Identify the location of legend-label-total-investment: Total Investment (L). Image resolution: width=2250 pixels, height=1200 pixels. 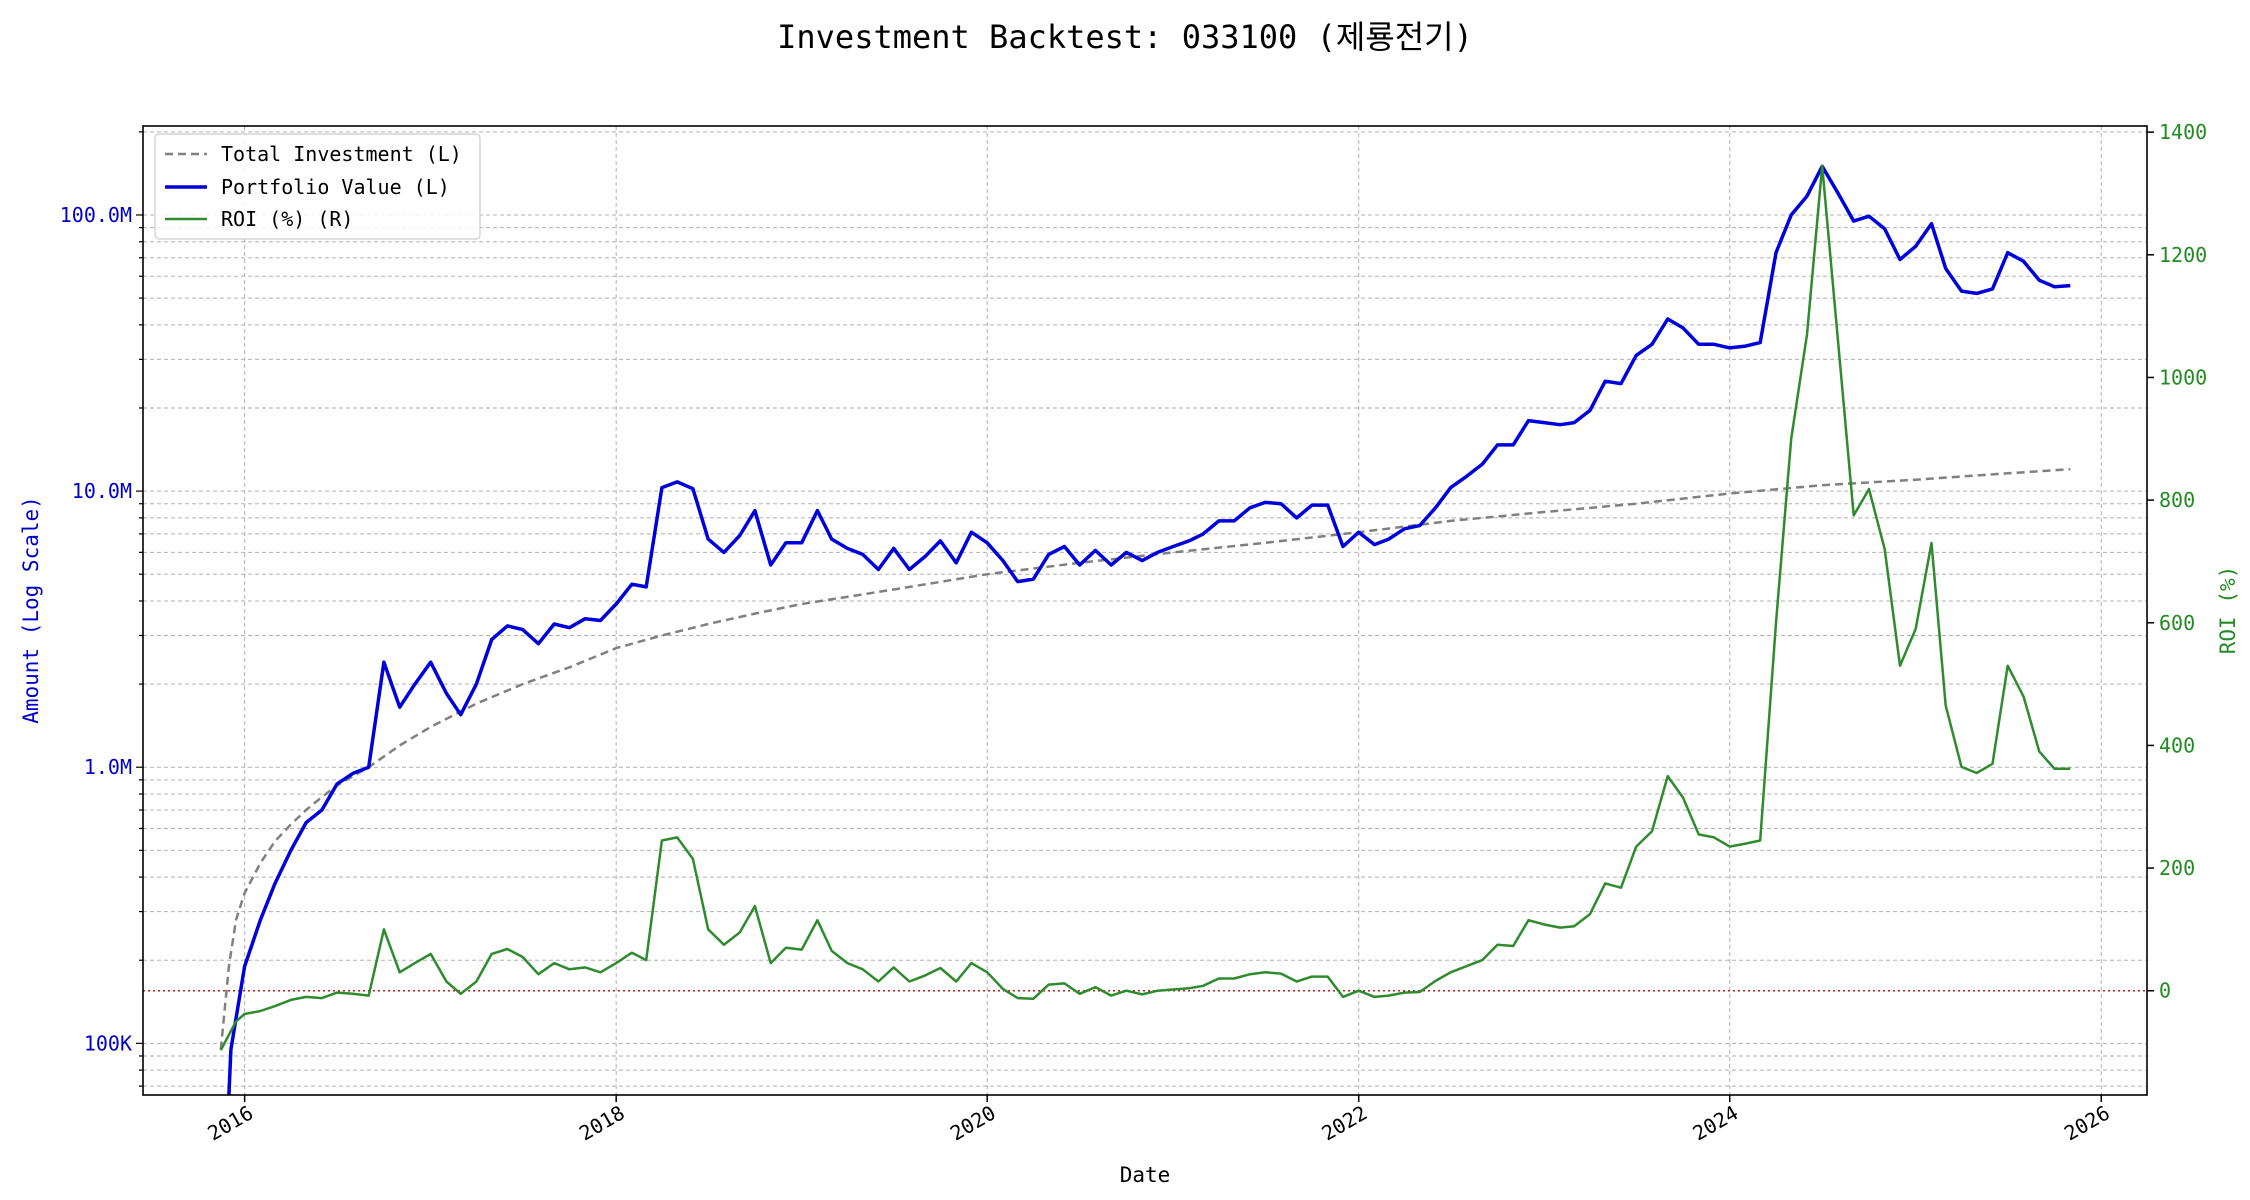
(341, 154).